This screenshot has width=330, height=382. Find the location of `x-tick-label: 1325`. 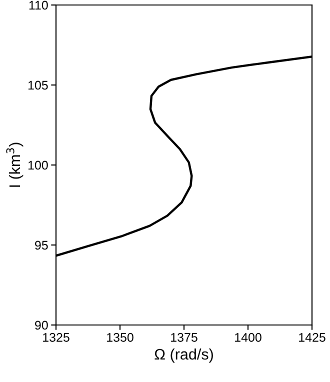

x-tick-label: 1325 is located at coordinates (56, 337).